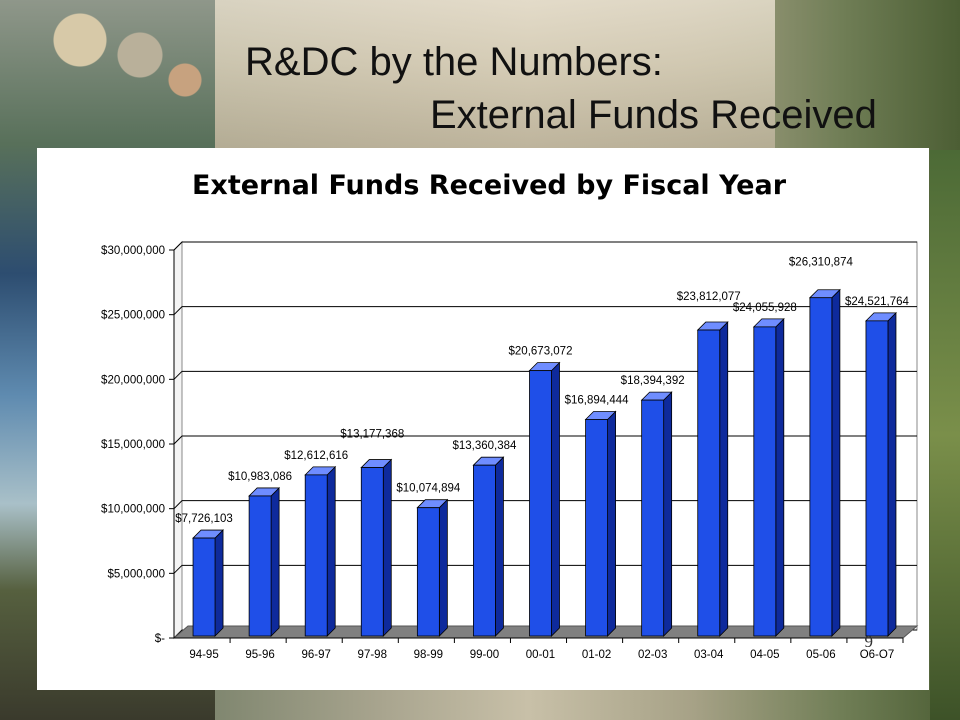  I want to click on data-label: $23,812,077, so click(709, 297).